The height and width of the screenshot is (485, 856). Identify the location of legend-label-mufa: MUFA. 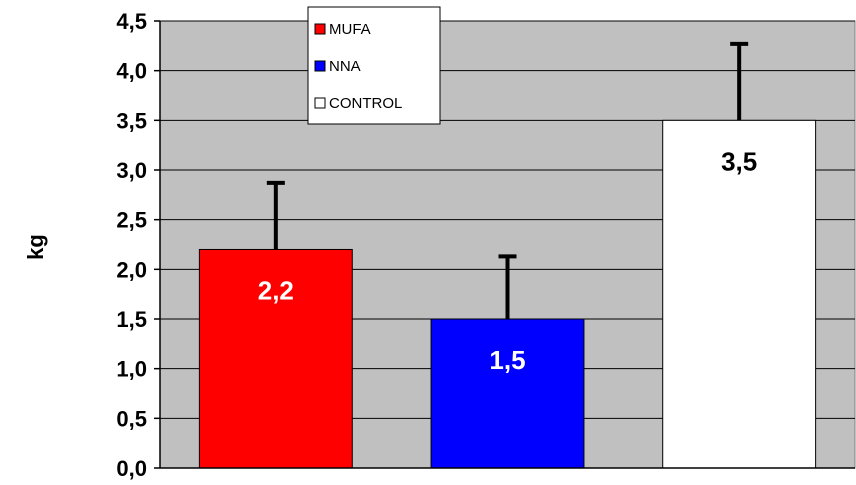
(350, 29).